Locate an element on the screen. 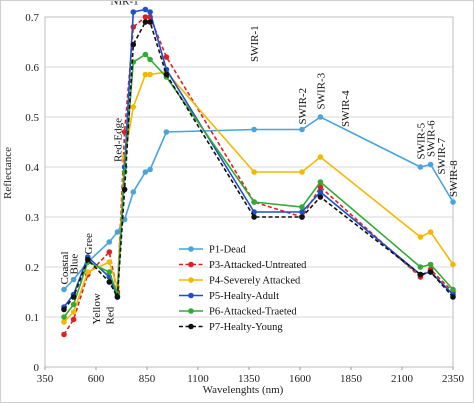 The width and height of the screenshot is (474, 403). band-annotation: NIR-2 is located at coordinates (157, 2).